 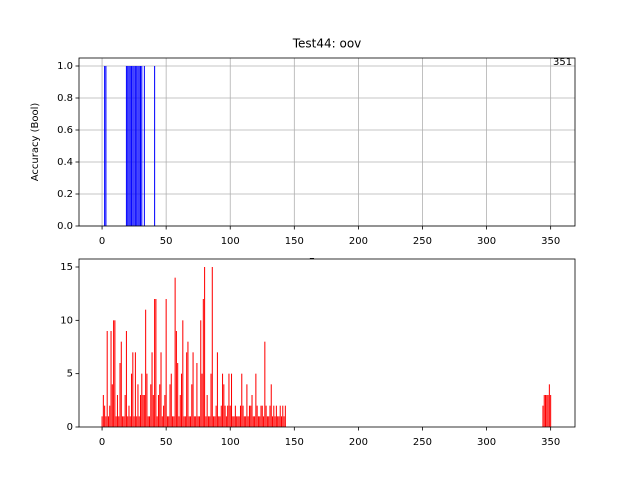 What do you see at coordinates (66, 267) in the screenshot?
I see `y-tick-label: 15` at bounding box center [66, 267].